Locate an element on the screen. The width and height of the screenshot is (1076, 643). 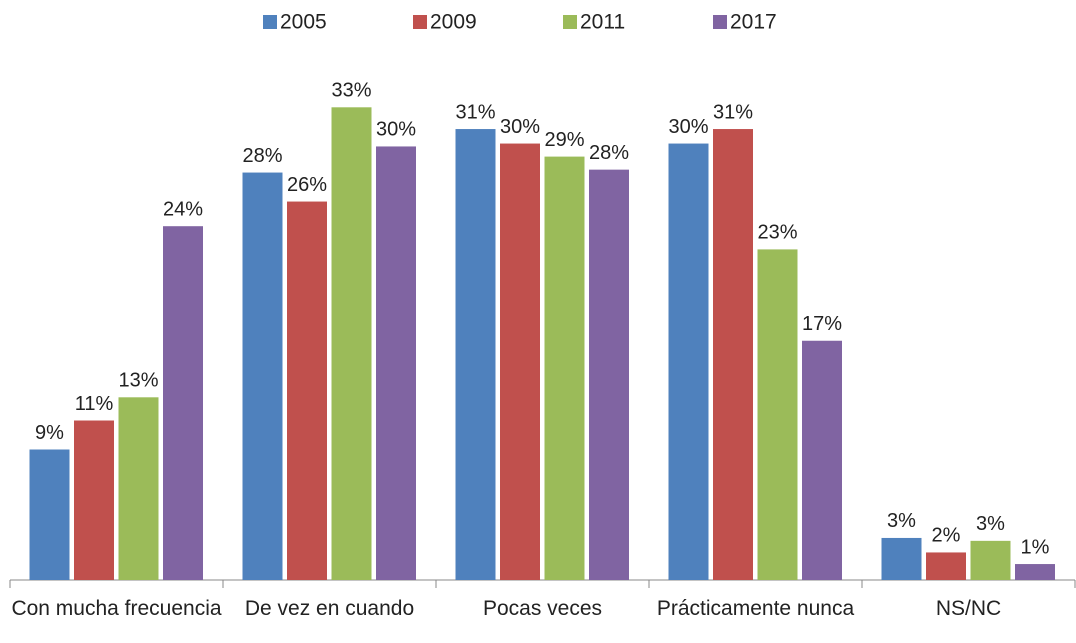
legend-label: 2017 is located at coordinates (753, 22).